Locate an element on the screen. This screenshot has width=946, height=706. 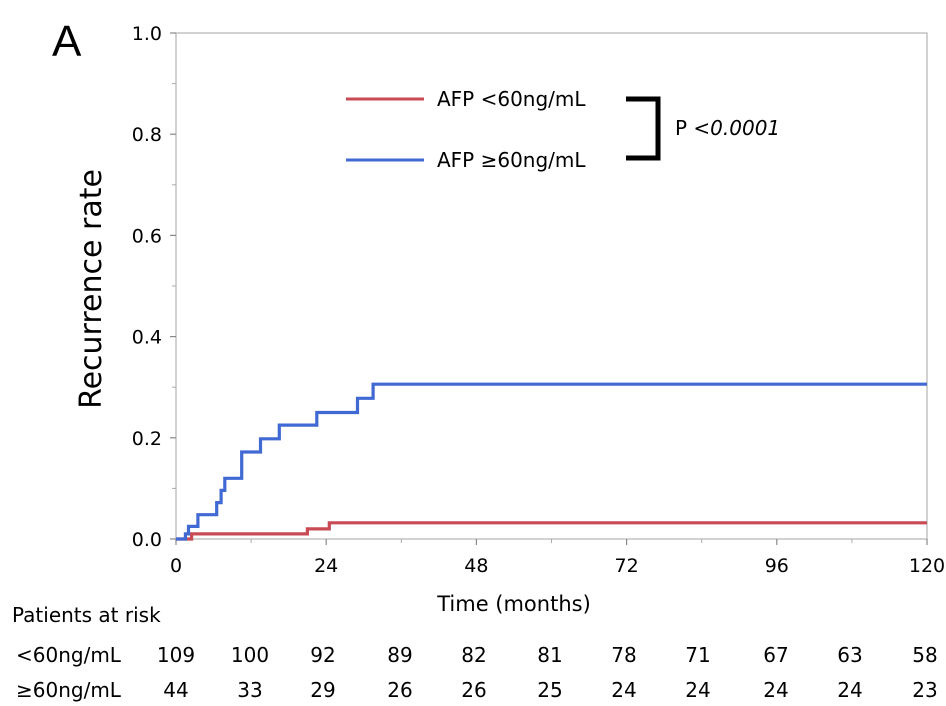
y-tick-label: 1.0 is located at coordinates (147, 34).